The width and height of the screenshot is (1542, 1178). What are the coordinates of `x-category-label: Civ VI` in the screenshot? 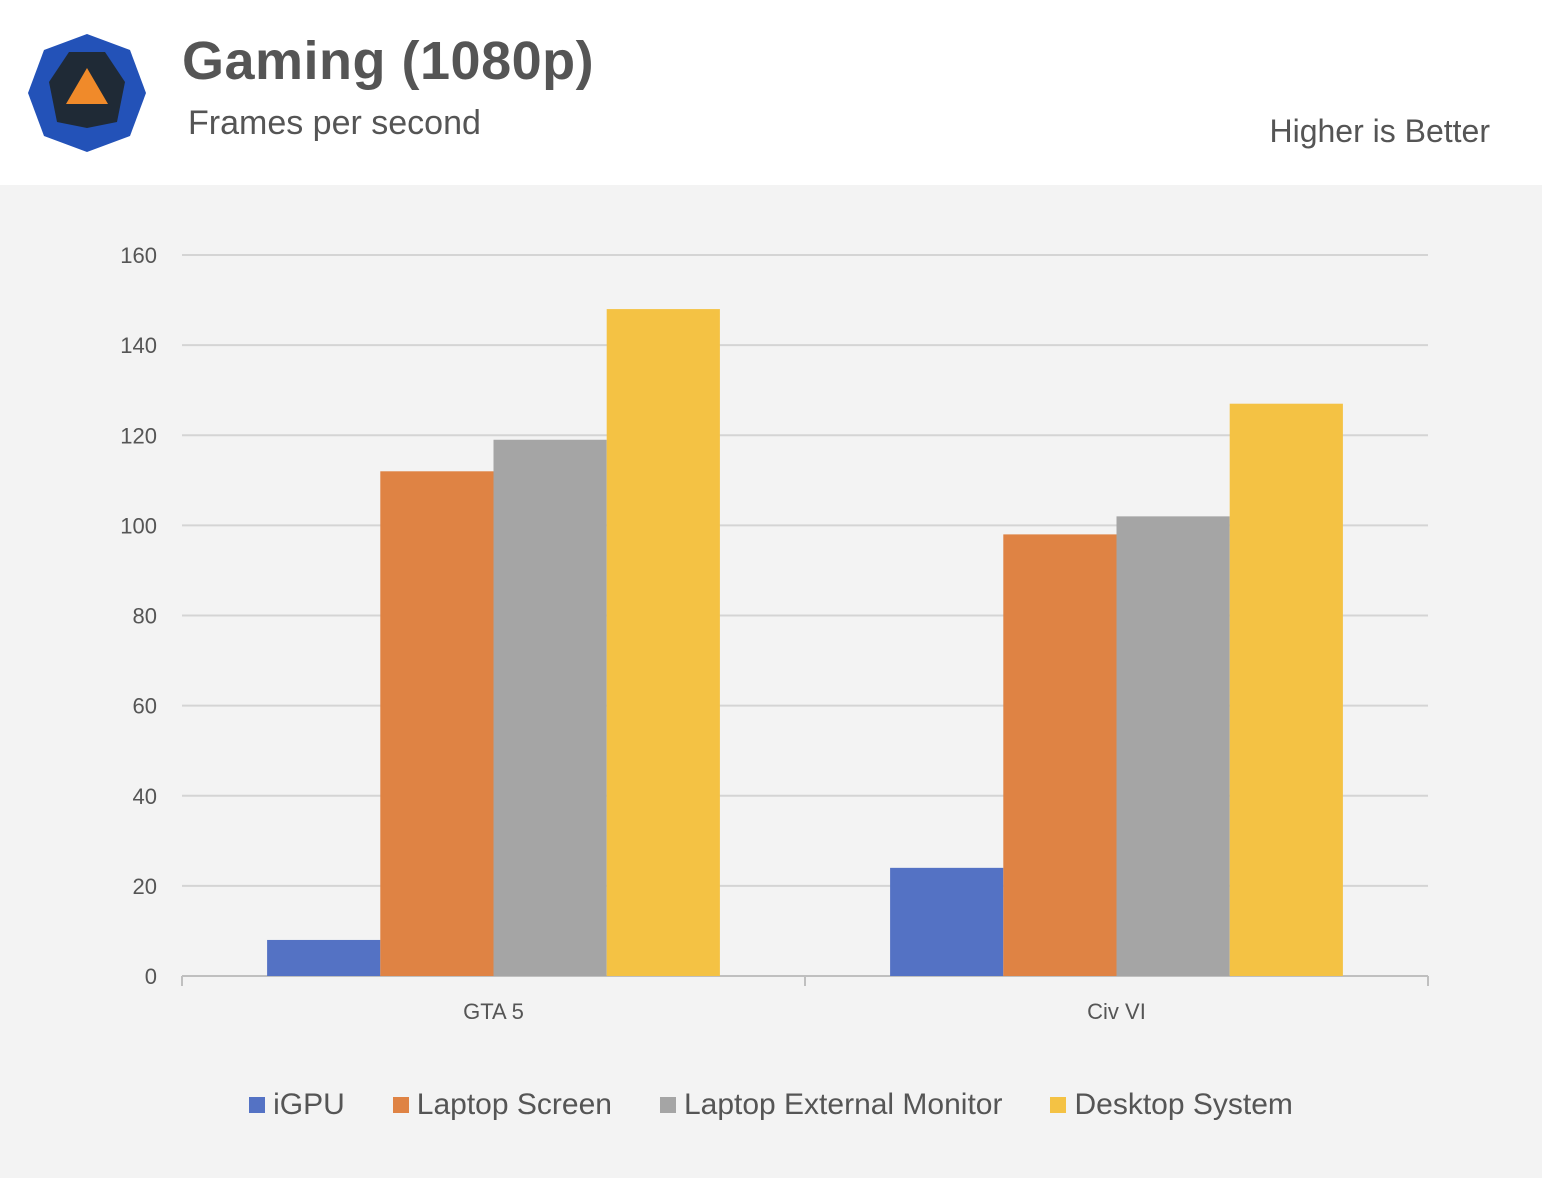 It's located at (1116, 1011).